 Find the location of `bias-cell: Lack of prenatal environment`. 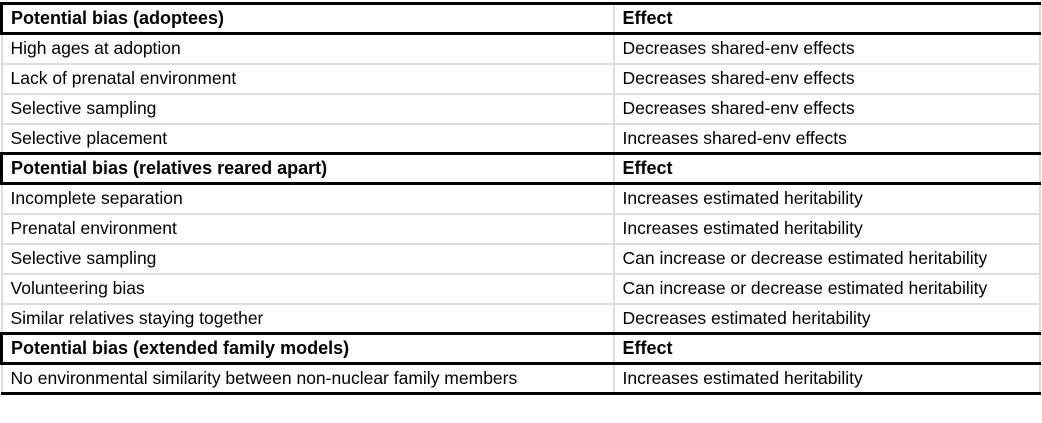

bias-cell: Lack of prenatal environment is located at coordinates (307, 78).